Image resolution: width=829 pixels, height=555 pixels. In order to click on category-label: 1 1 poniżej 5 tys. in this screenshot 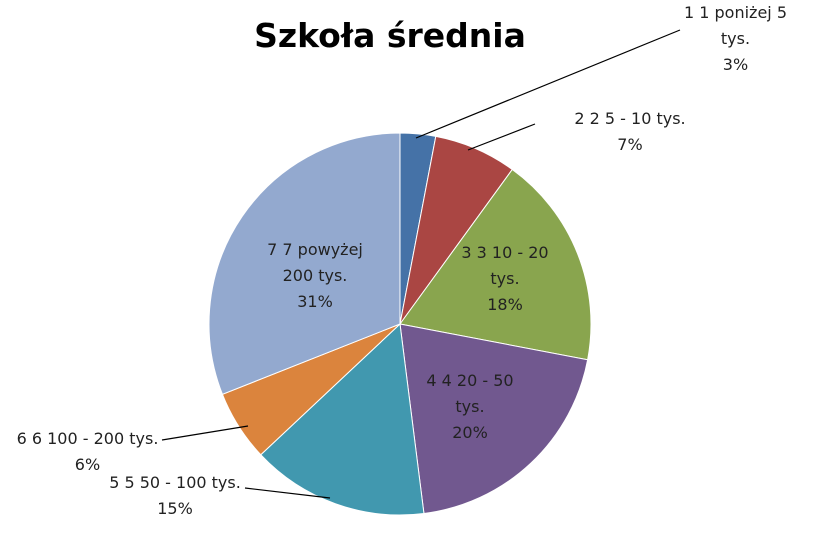, I will do `click(735, 25)`.